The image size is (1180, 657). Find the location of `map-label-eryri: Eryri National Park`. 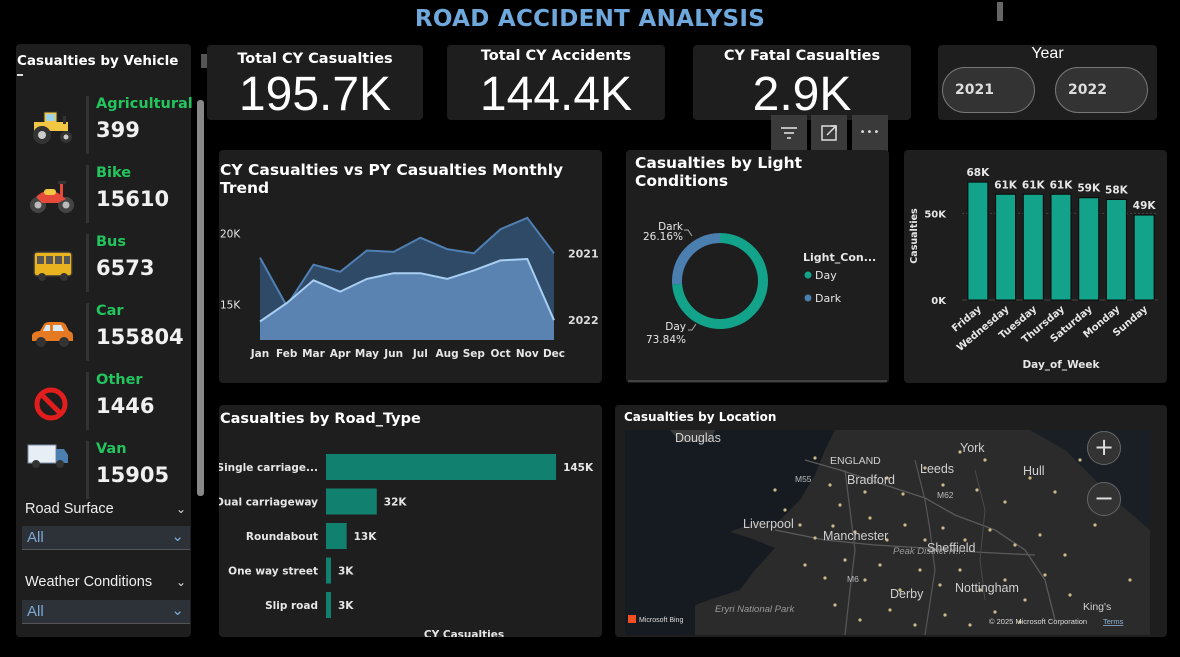

map-label-eryri: Eryri National Park is located at coordinates (755, 609).